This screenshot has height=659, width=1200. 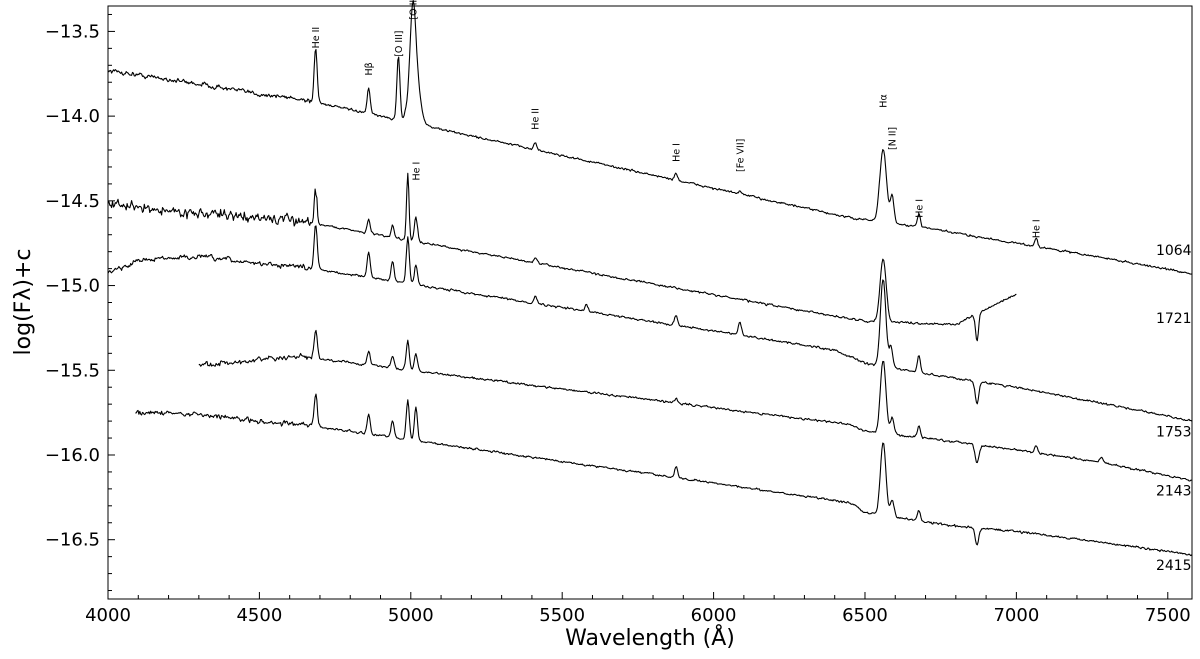 I want to click on x-tick-label: 4500, so click(x=259, y=615).